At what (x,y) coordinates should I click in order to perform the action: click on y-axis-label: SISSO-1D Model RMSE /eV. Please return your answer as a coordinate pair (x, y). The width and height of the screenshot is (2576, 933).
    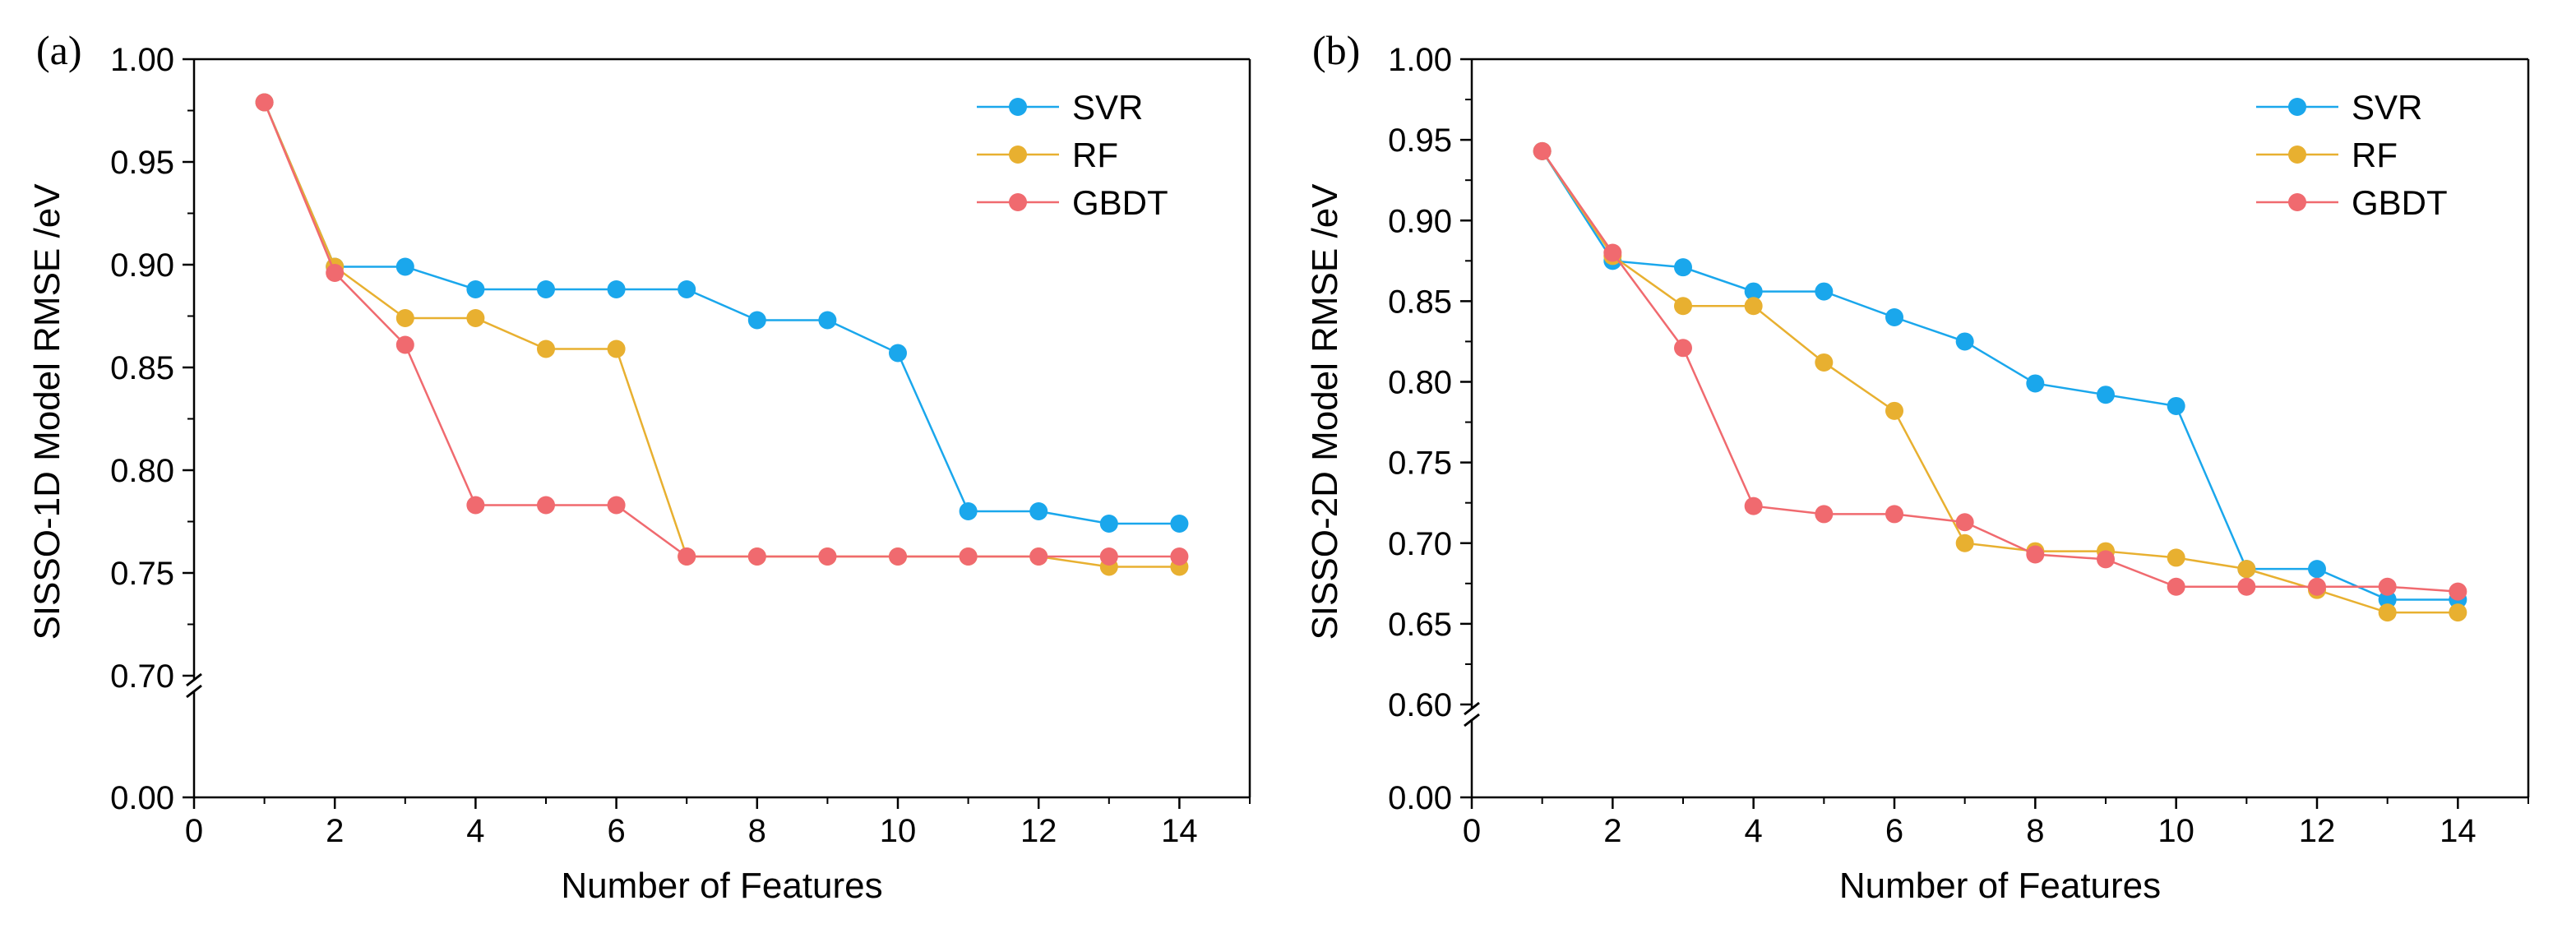
    Looking at the image, I should click on (47, 411).